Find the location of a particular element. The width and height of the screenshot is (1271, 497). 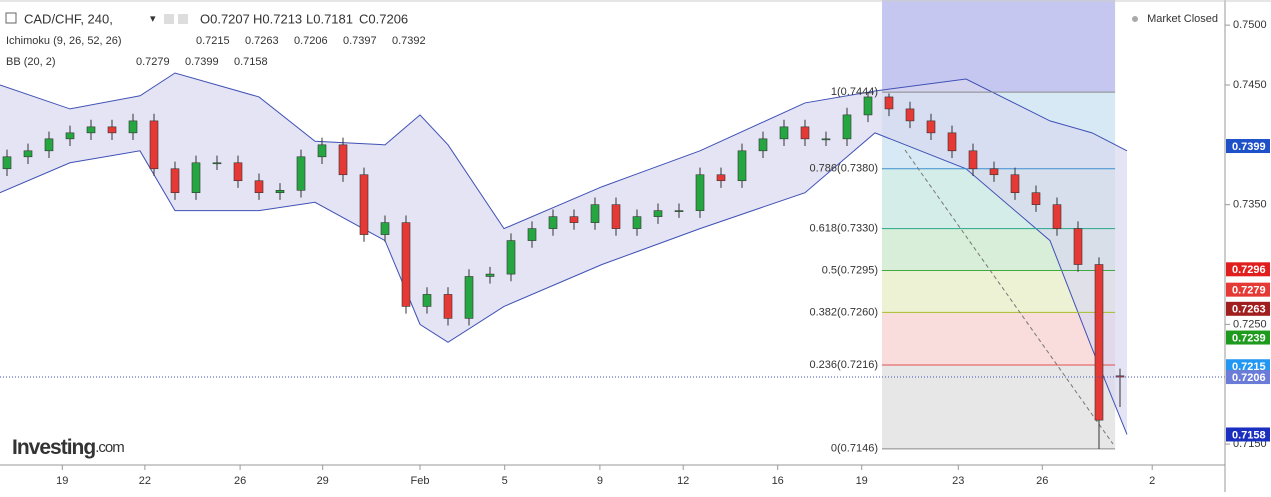

fib-label: 0.236(0.7216) is located at coordinates (844, 365).